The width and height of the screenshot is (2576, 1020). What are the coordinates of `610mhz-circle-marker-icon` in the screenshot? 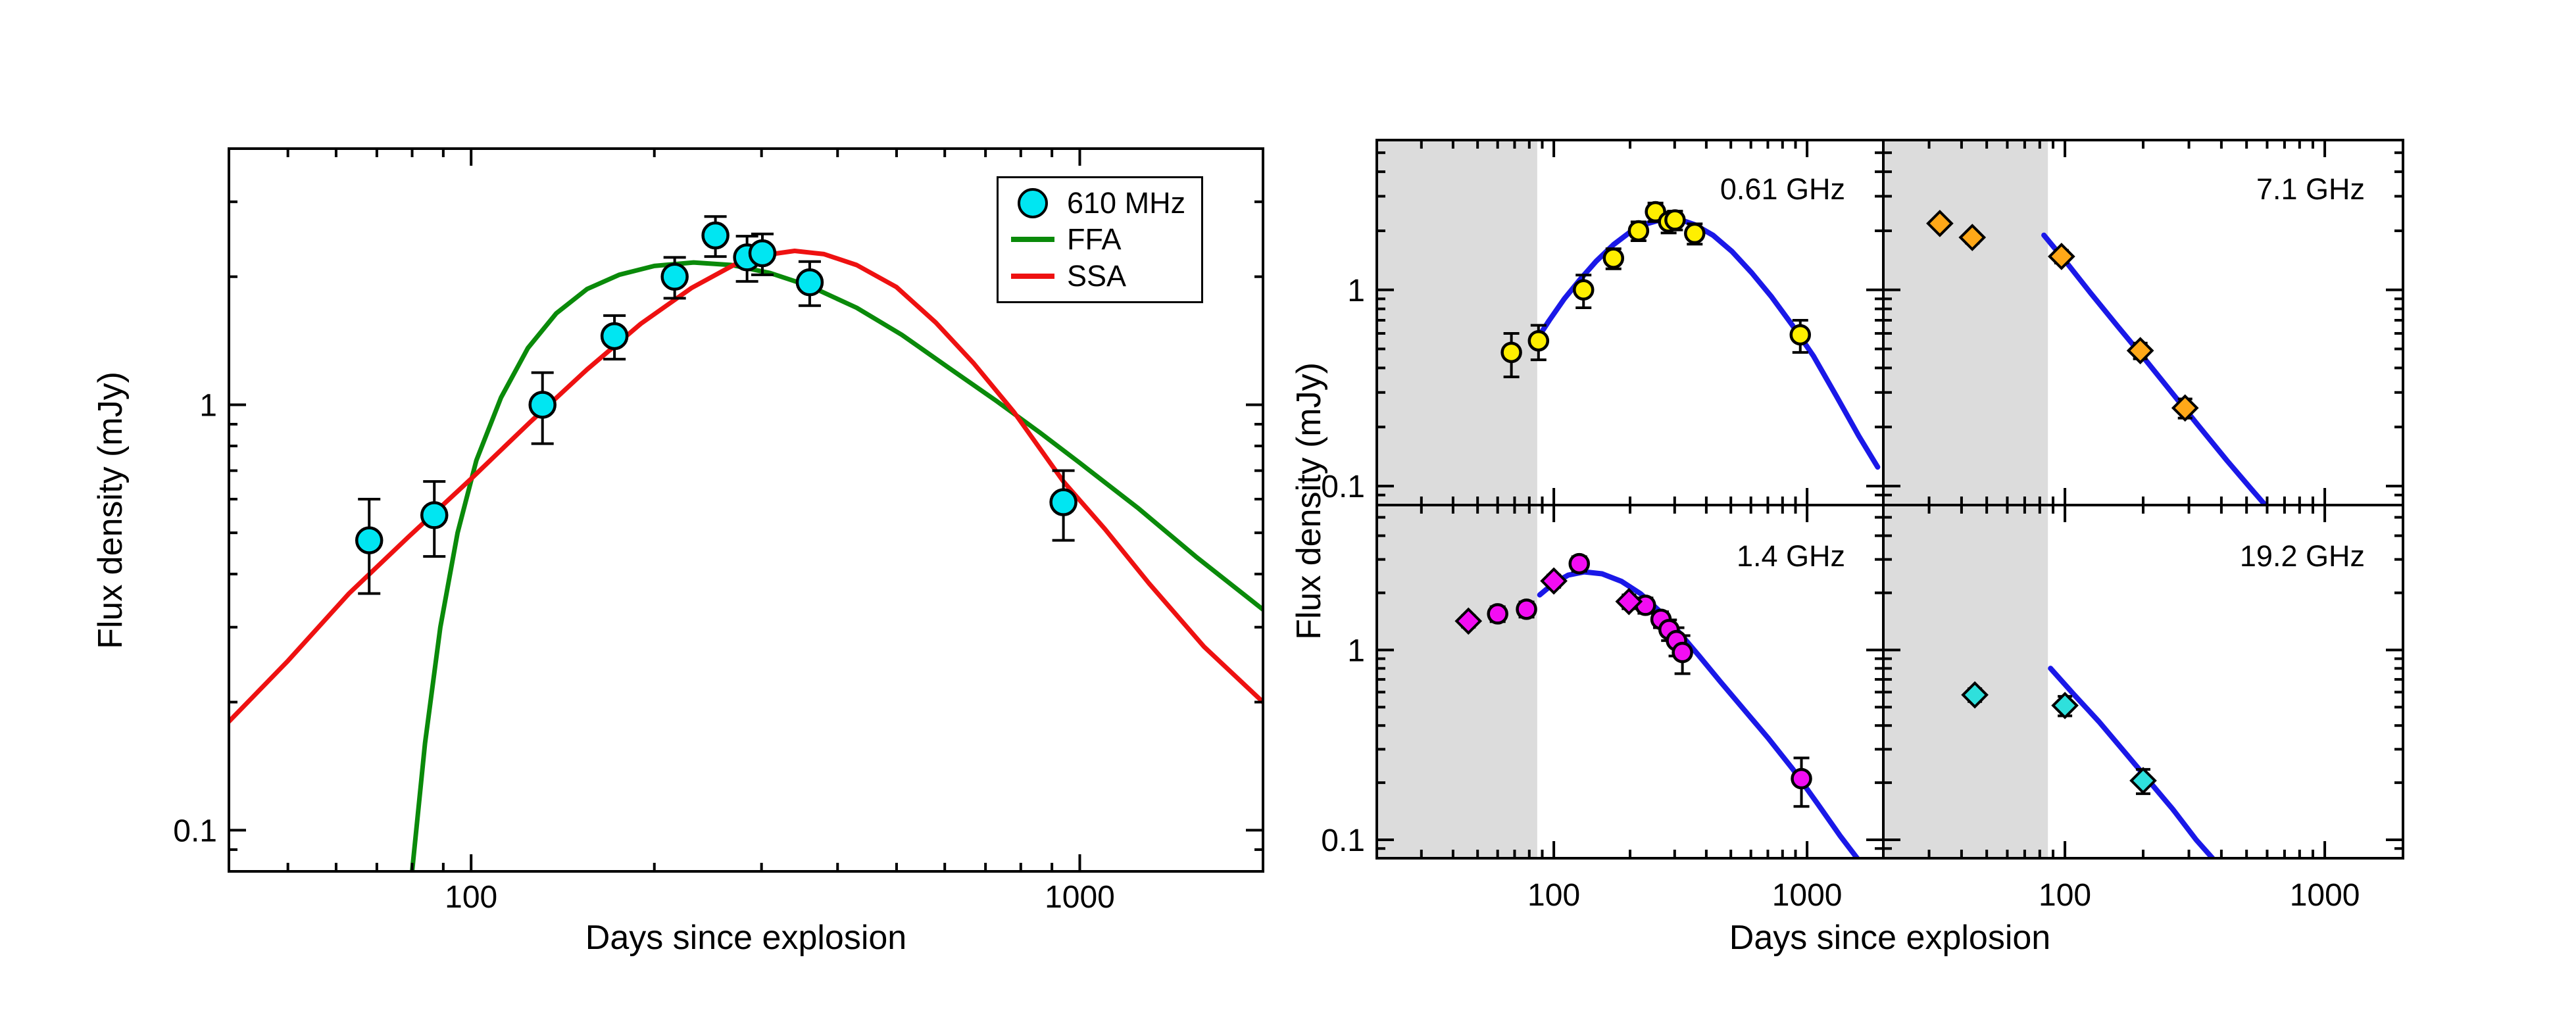 It's located at (1033, 202).